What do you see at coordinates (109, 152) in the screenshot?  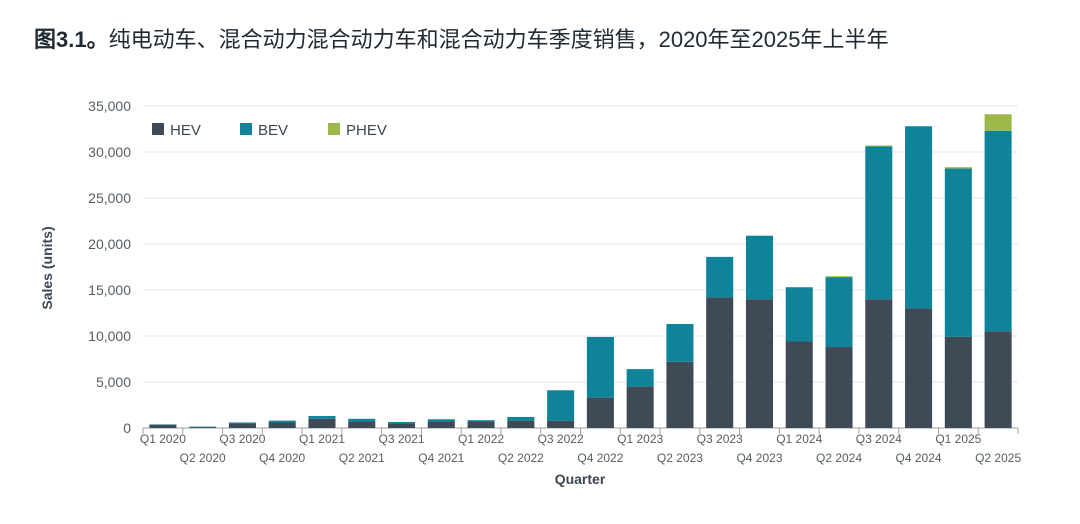 I see `y-tick-label: 30,000` at bounding box center [109, 152].